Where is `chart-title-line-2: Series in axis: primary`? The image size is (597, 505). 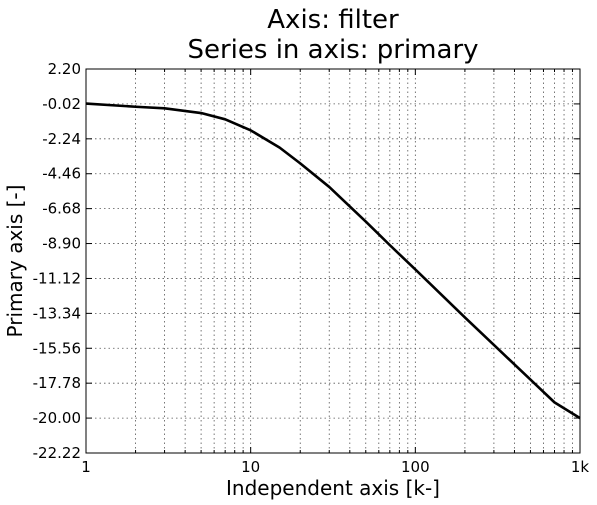
chart-title-line-2: Series in axis: primary is located at coordinates (332, 50).